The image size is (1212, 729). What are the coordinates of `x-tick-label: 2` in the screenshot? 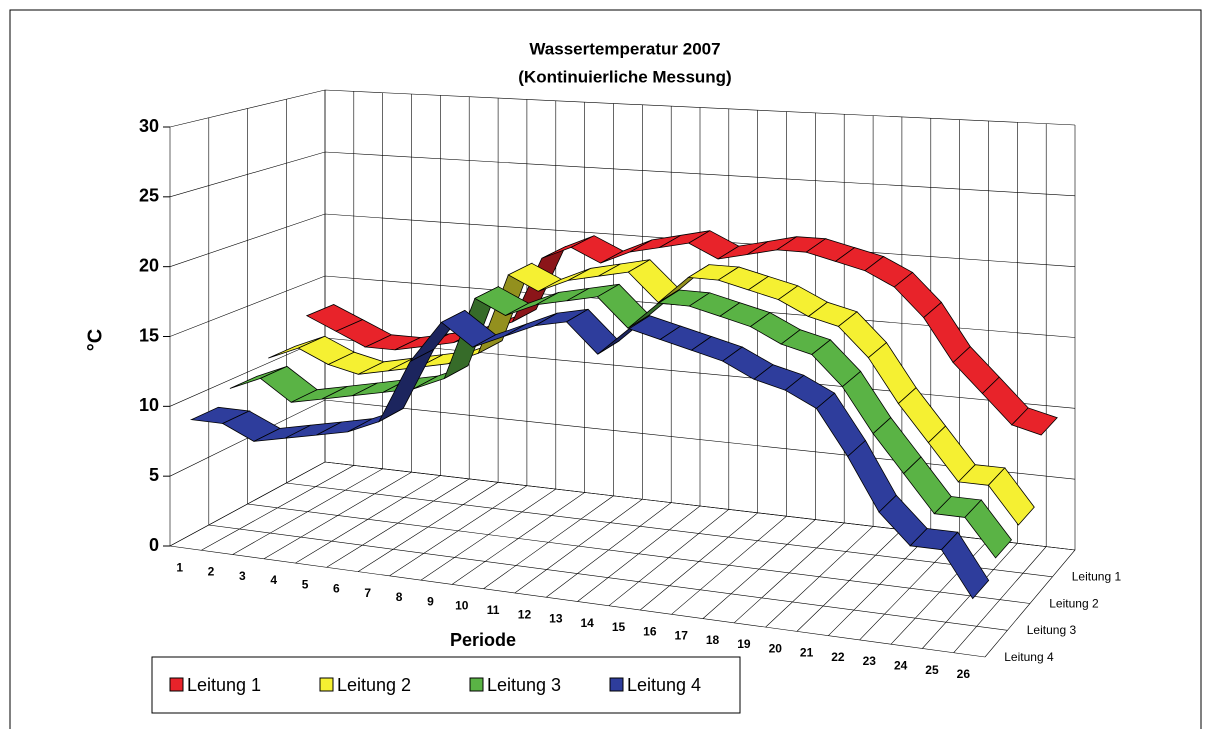 It's located at (211, 572).